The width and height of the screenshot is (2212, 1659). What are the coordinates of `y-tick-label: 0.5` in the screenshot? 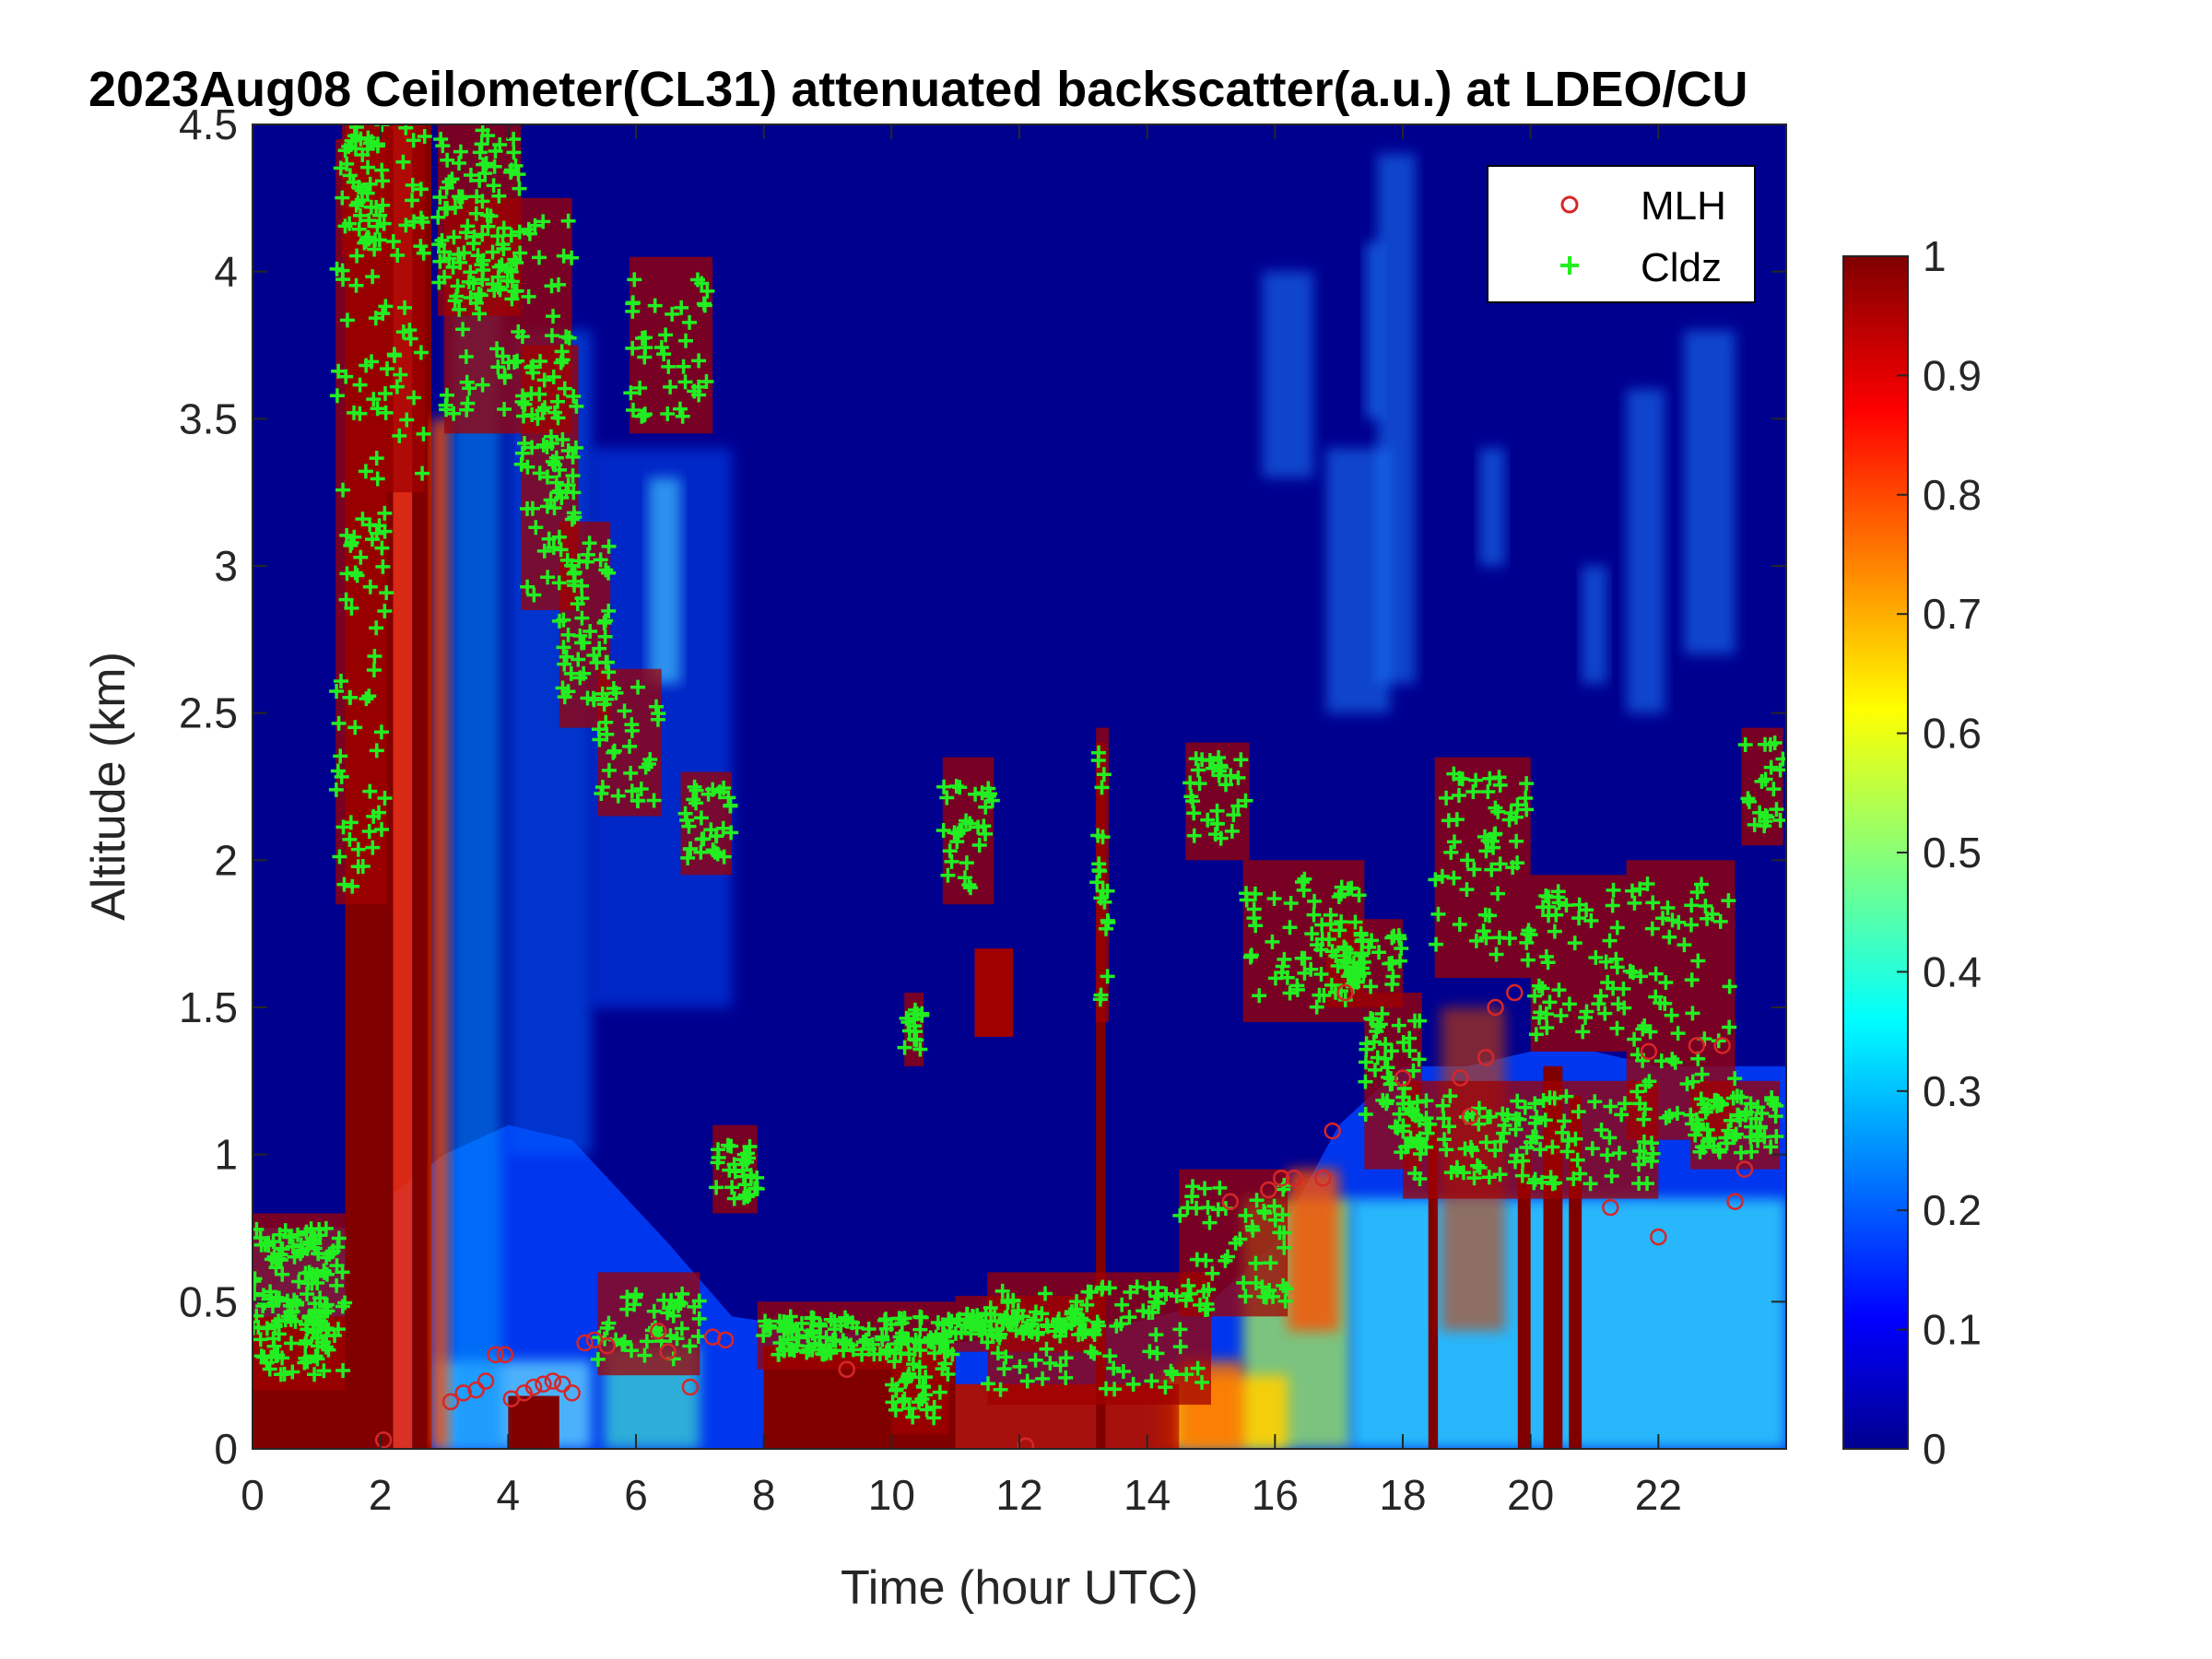 It's located at (208, 1301).